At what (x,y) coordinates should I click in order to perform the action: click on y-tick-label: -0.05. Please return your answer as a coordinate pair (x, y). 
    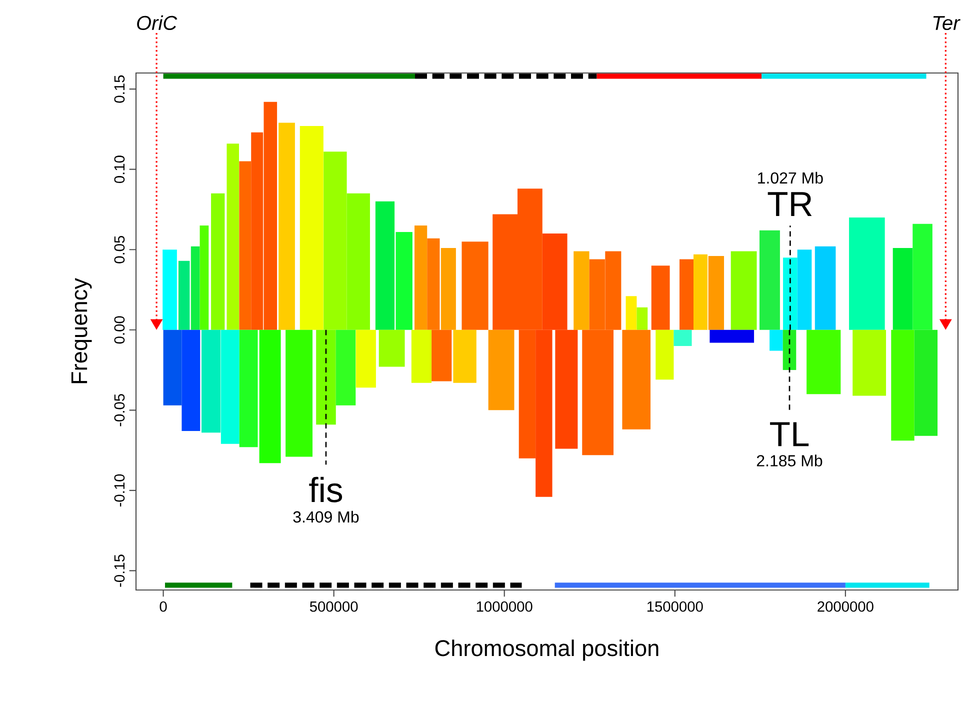
    Looking at the image, I should click on (119, 410).